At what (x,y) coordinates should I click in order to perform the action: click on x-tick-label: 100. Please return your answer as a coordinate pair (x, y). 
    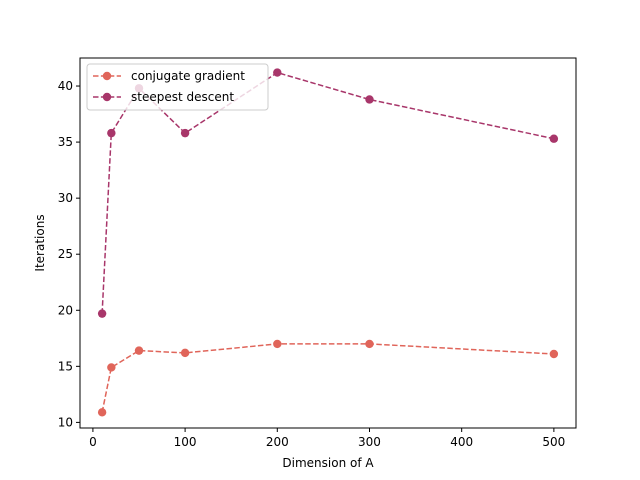
    Looking at the image, I should click on (185, 442).